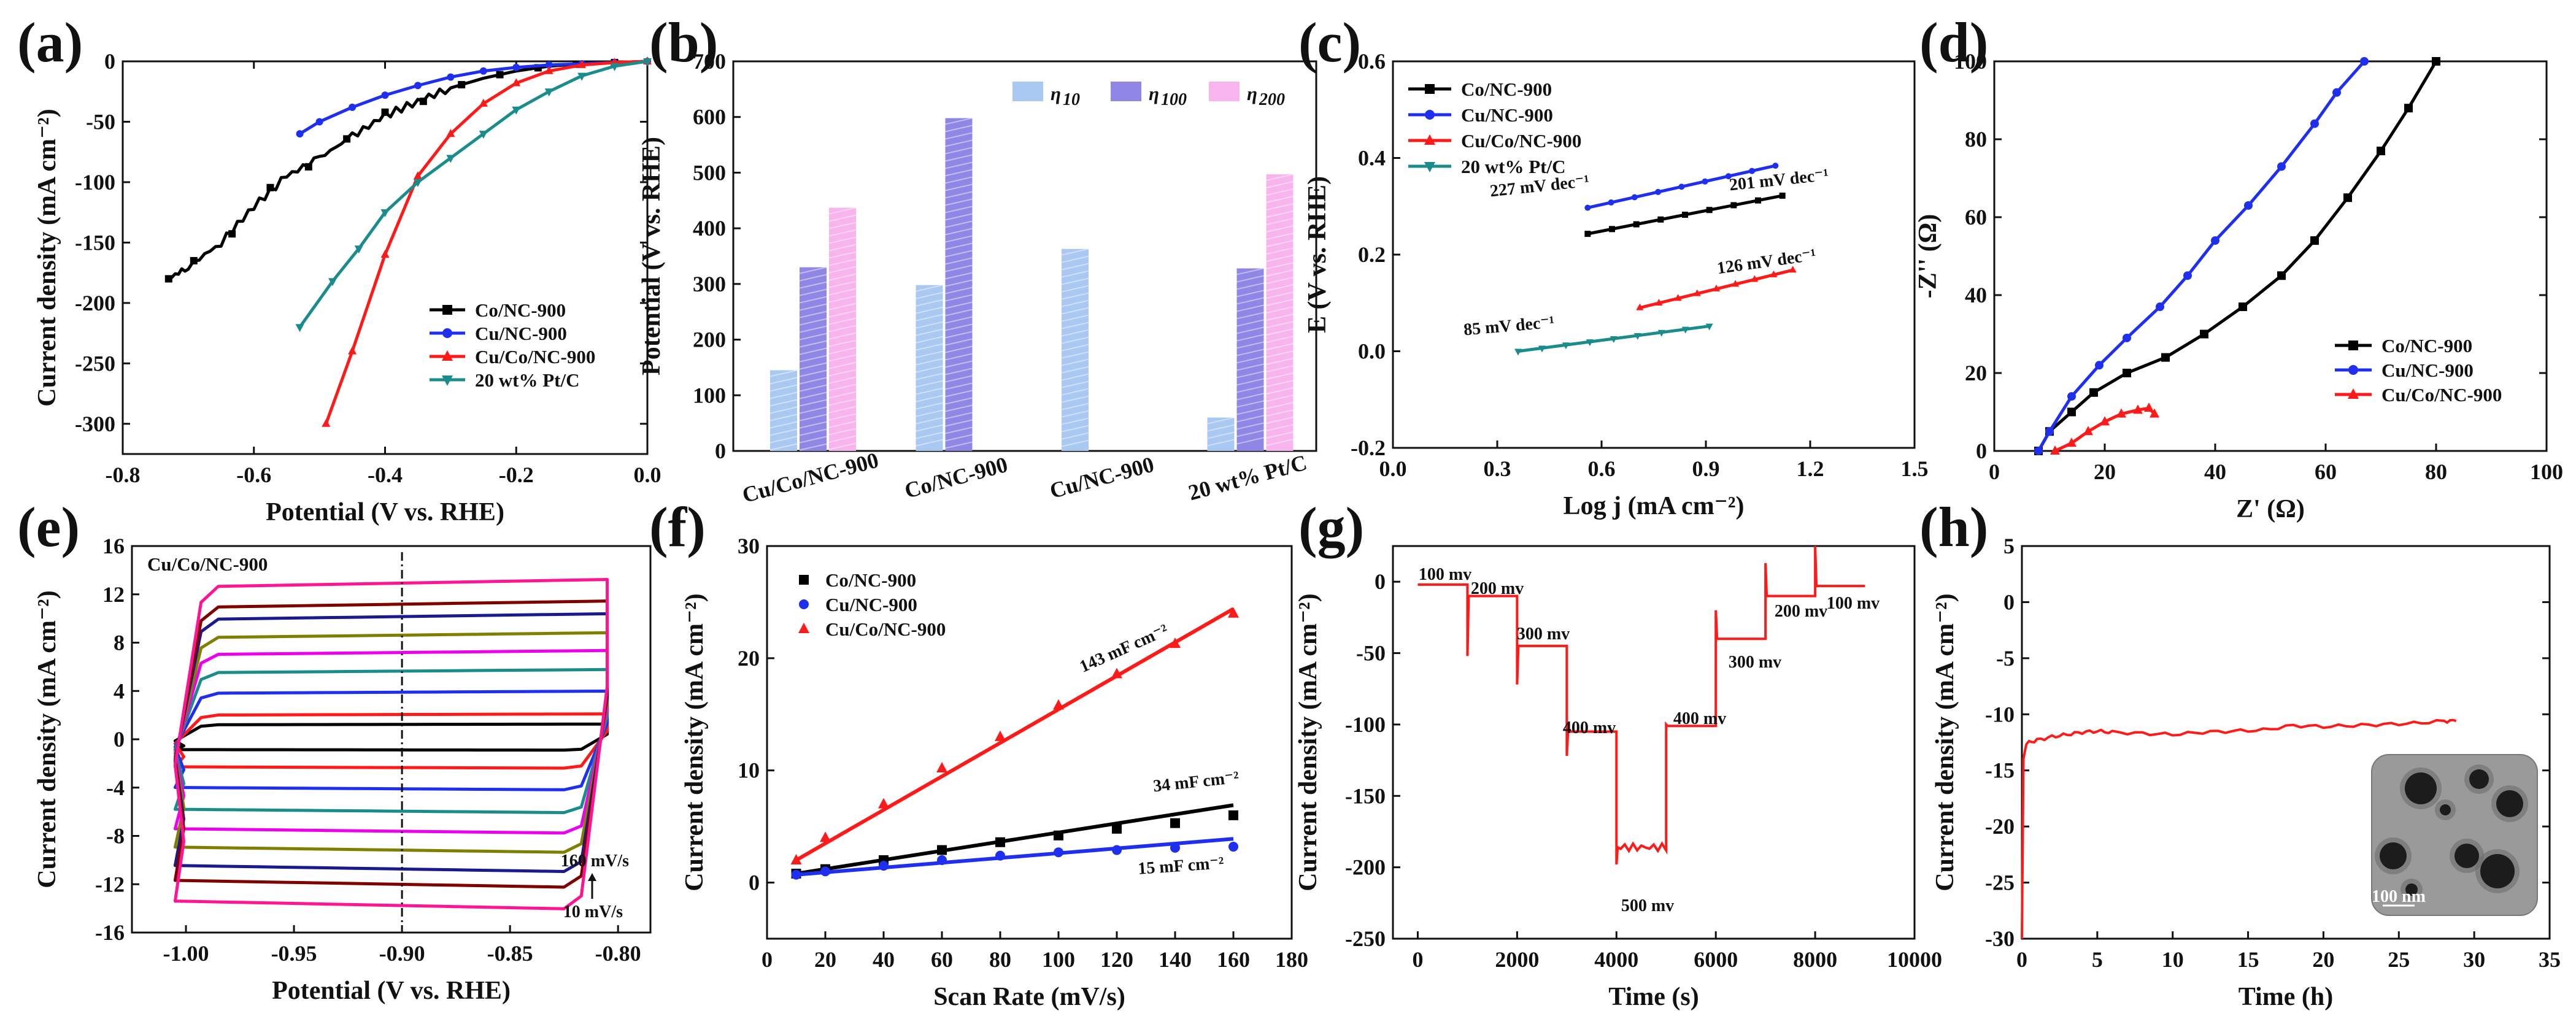 Image resolution: width=2576 pixels, height=1035 pixels. What do you see at coordinates (2021, 960) in the screenshot?
I see `x-tick-label: 0` at bounding box center [2021, 960].